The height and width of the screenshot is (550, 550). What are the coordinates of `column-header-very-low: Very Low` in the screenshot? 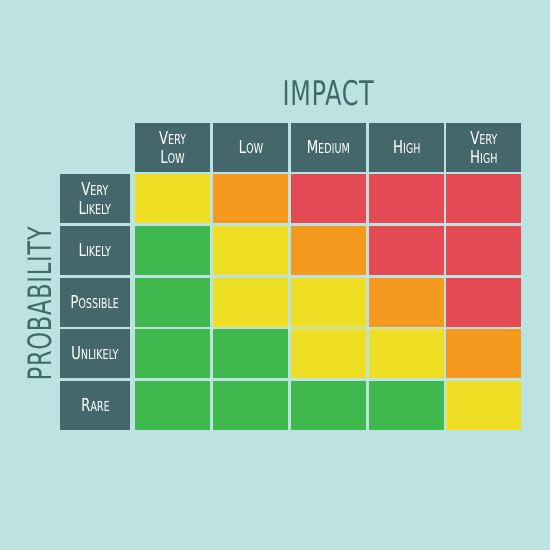 It's located at (172, 147).